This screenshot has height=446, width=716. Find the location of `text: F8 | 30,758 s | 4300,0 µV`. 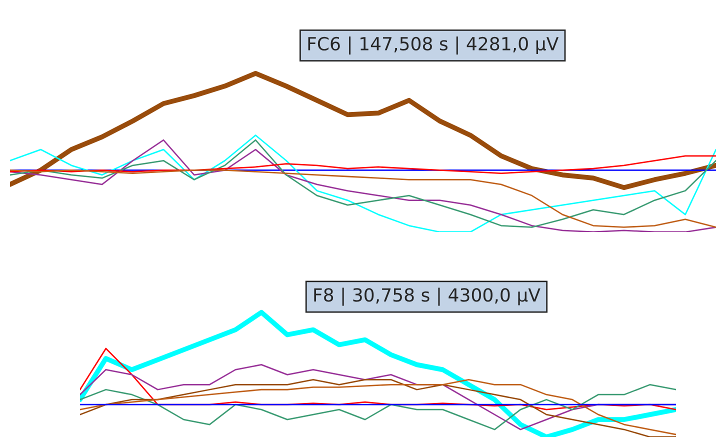

text: F8 | 30,758 s | 4300,0 µV is located at coordinates (427, 297).